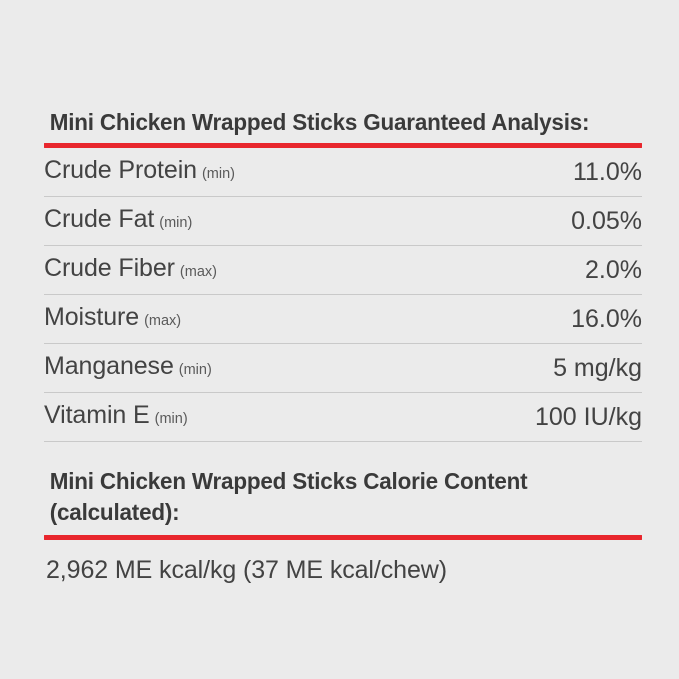  I want to click on table-row: Moisture (max) 16.0%, so click(343, 319).